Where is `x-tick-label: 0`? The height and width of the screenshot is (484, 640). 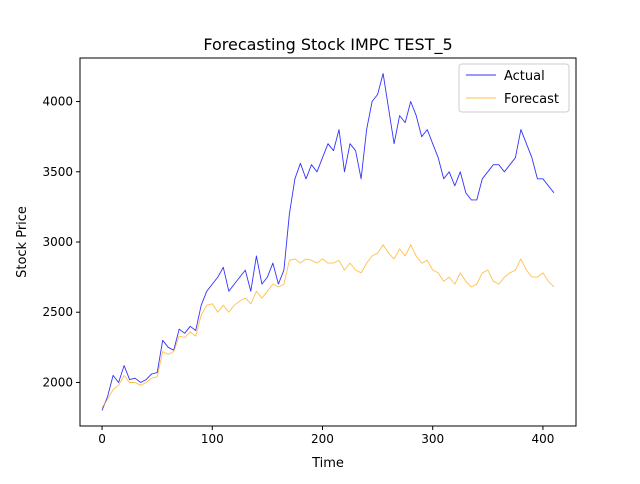
x-tick-label: 0 is located at coordinates (102, 439).